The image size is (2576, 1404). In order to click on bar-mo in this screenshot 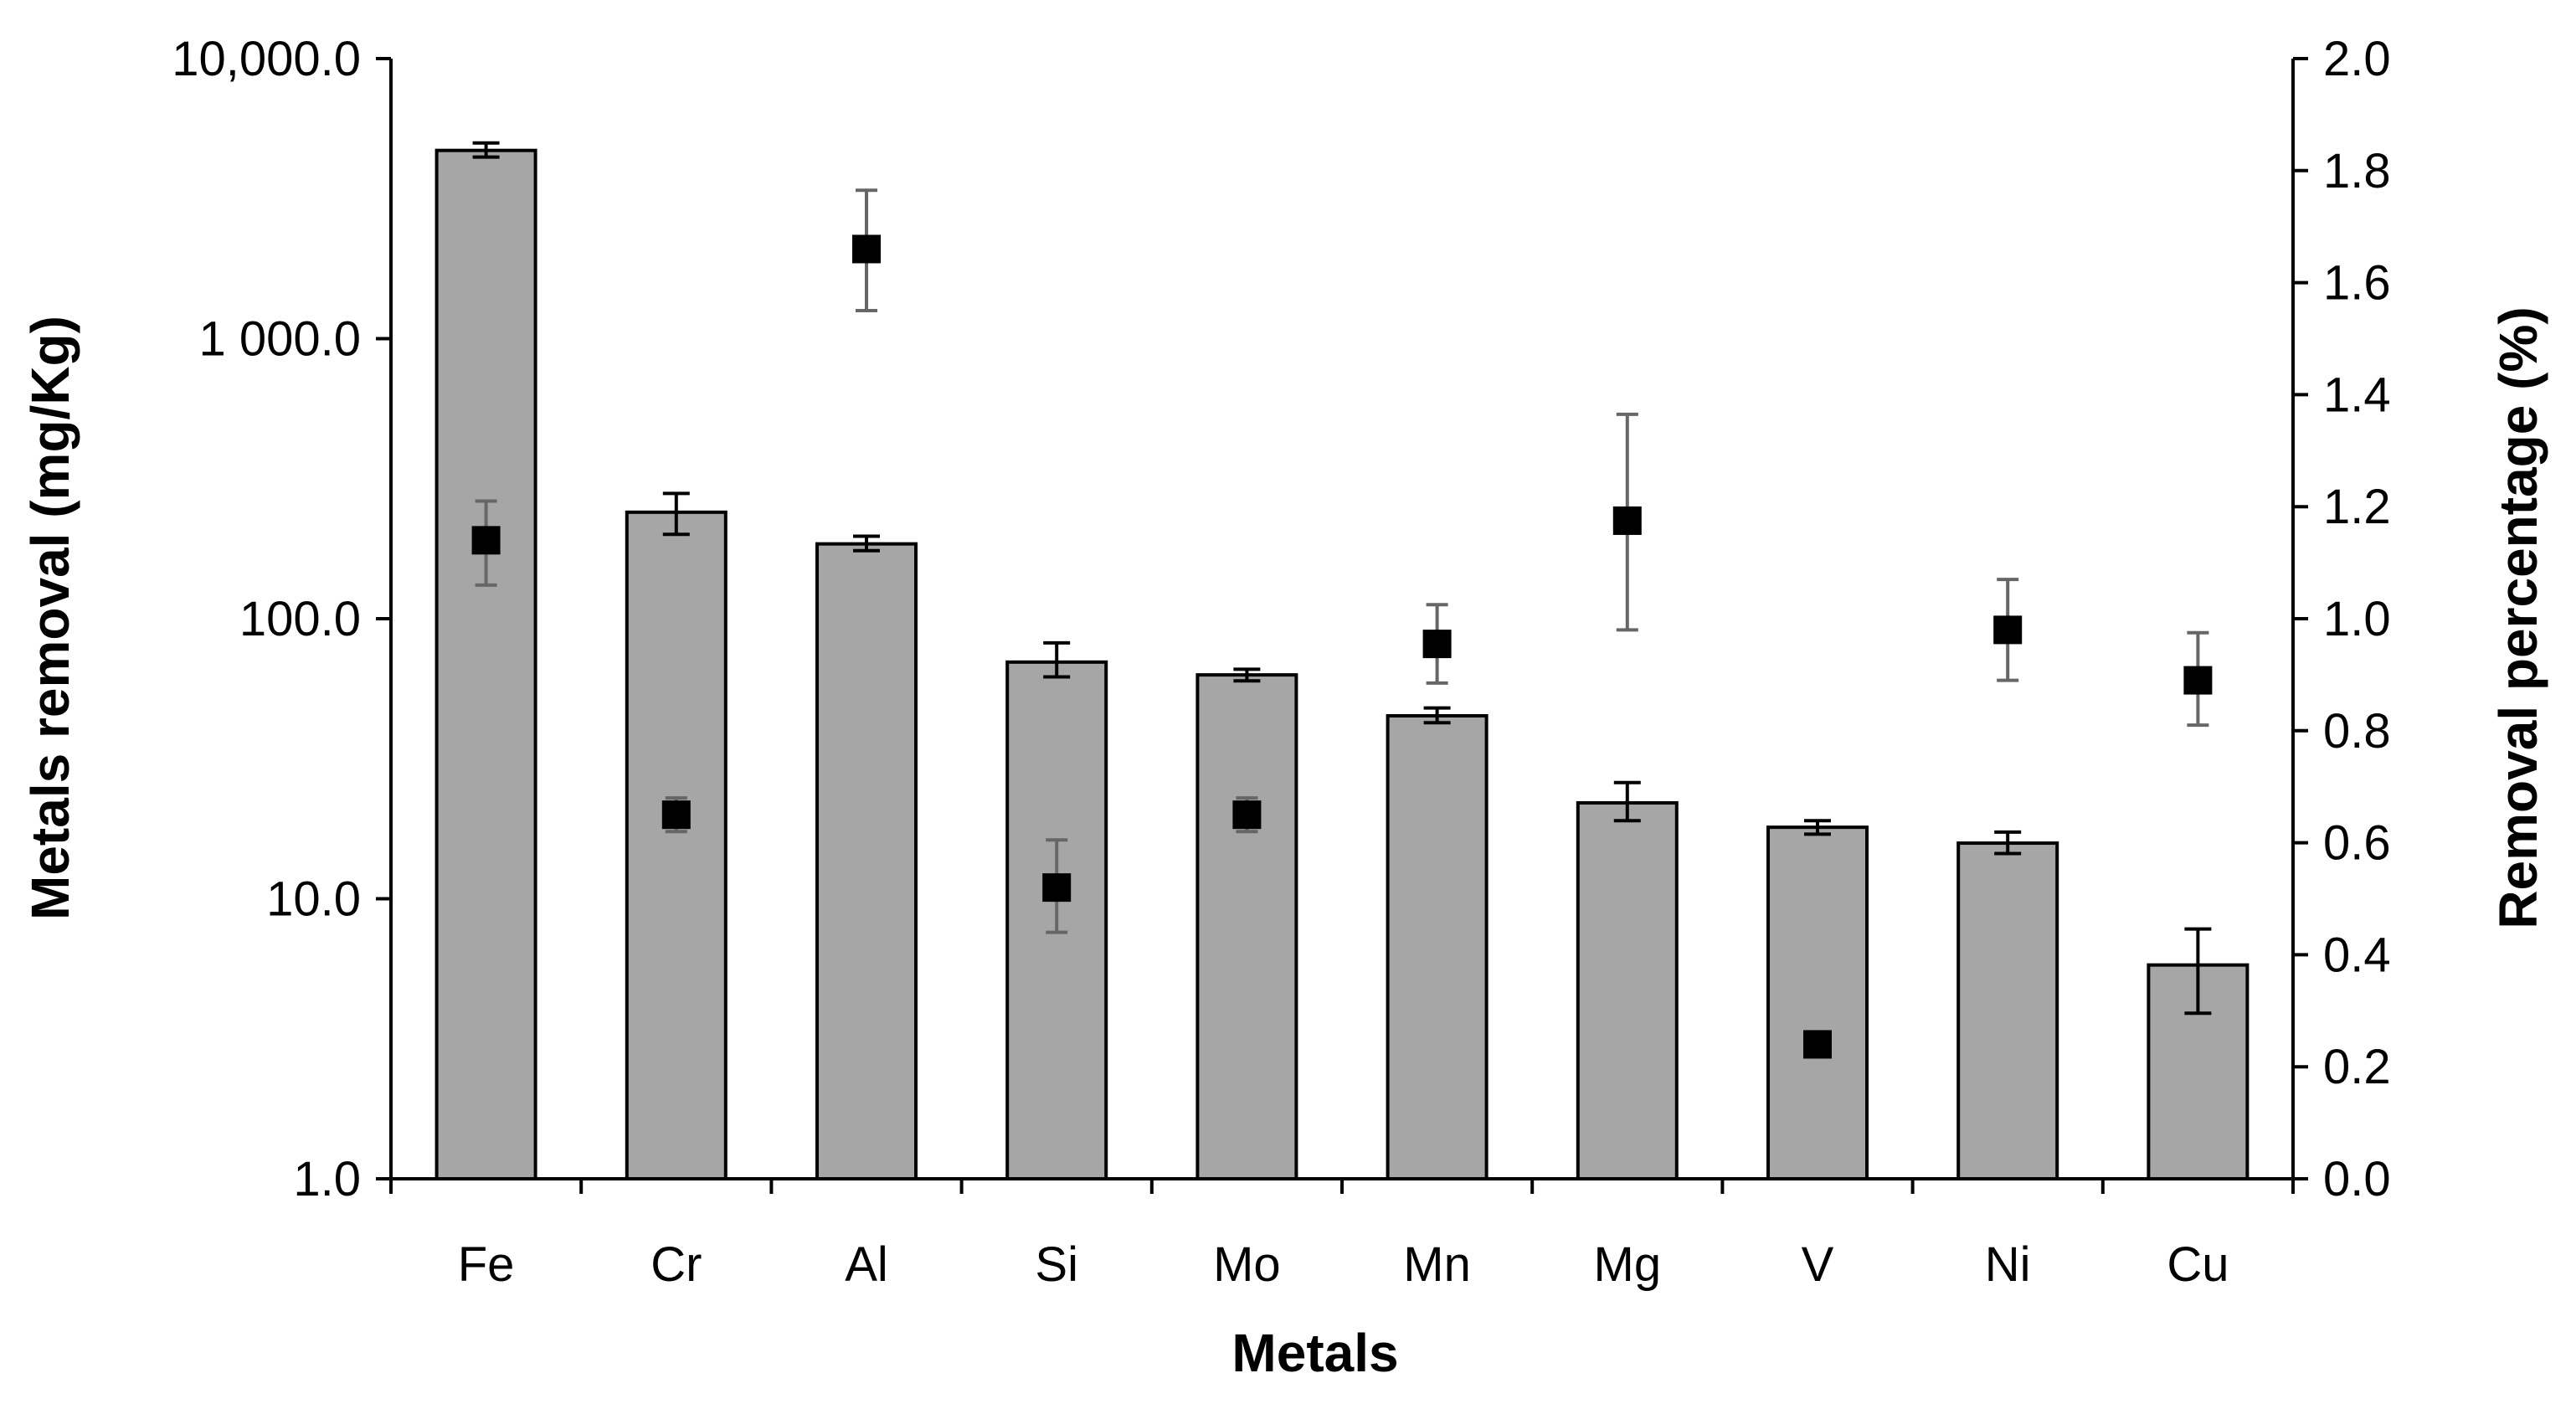, I will do `click(1246, 927)`.